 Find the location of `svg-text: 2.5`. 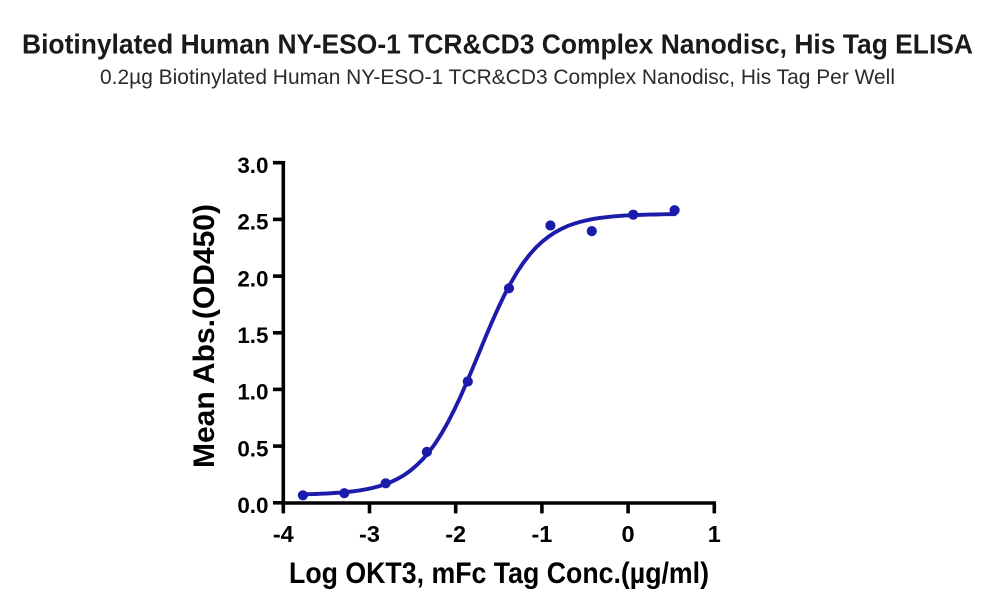

svg-text: 2.5 is located at coordinates (252, 222).